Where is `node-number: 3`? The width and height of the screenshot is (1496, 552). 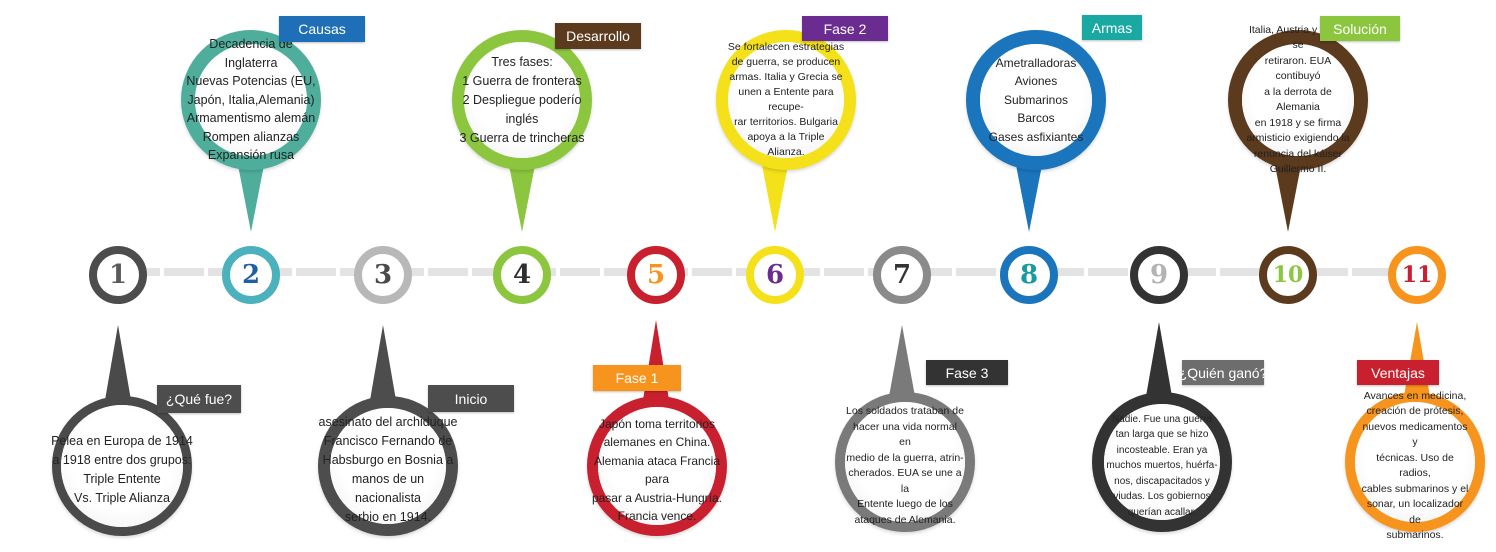 node-number: 3 is located at coordinates (383, 275).